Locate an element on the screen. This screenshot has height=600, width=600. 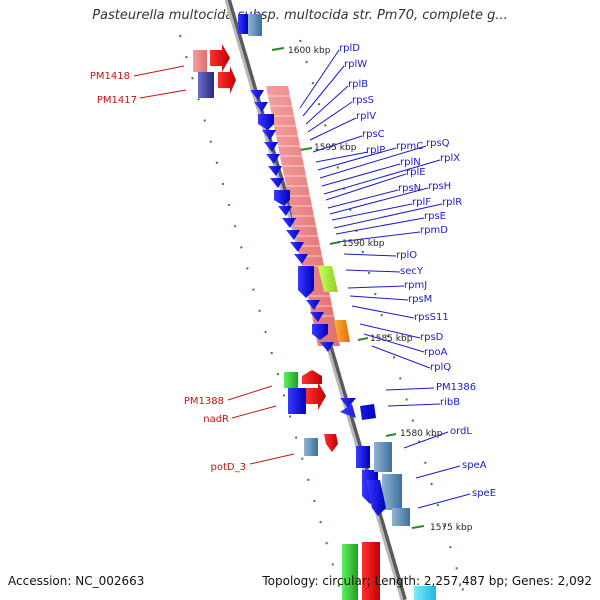
gene-pm1388 is located at coordinates (297, 401).